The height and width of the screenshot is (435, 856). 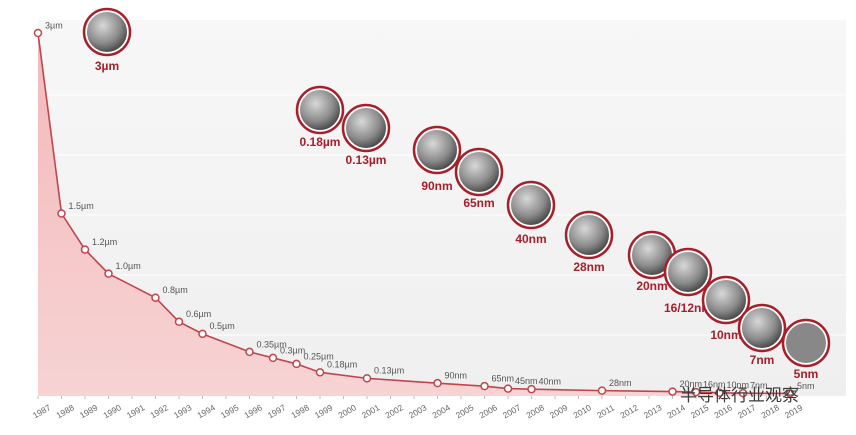 I want to click on point-label: 0.13µm, so click(x=389, y=371).